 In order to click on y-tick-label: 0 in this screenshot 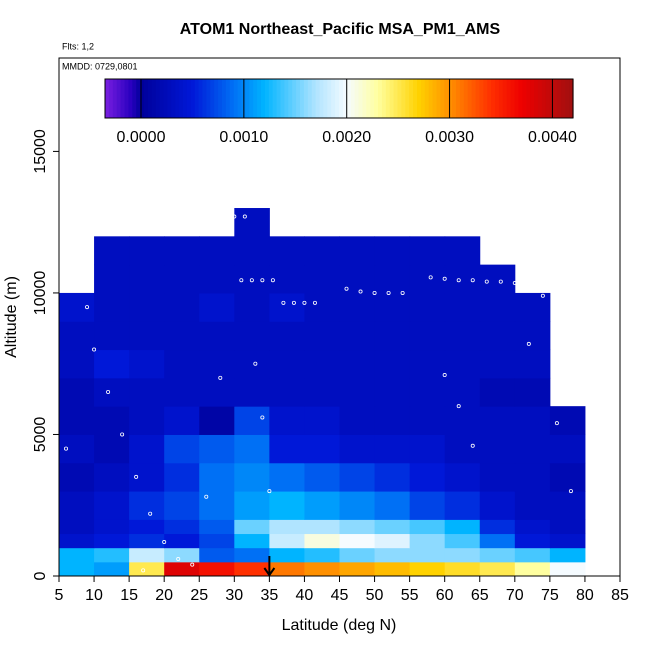, I will do `click(40, 575)`.